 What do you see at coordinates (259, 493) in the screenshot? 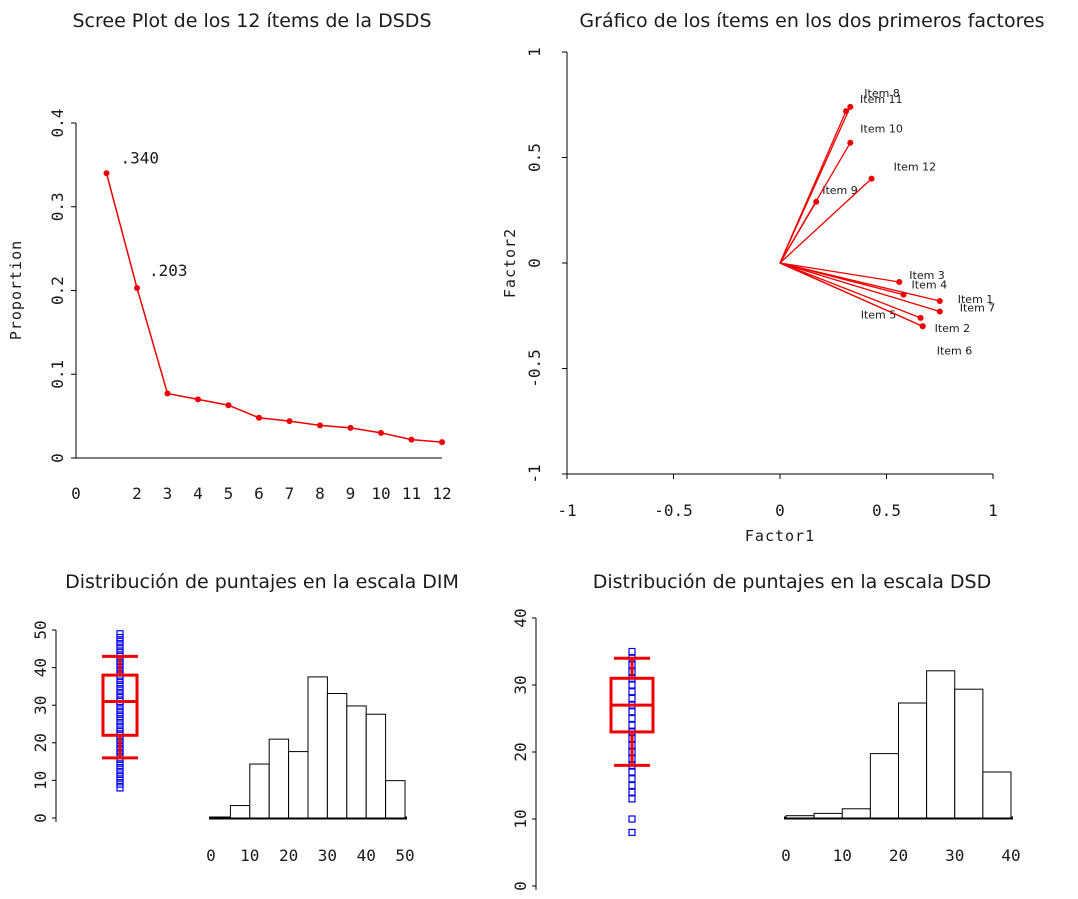
I see `scree-x-tick-label: 6` at bounding box center [259, 493].